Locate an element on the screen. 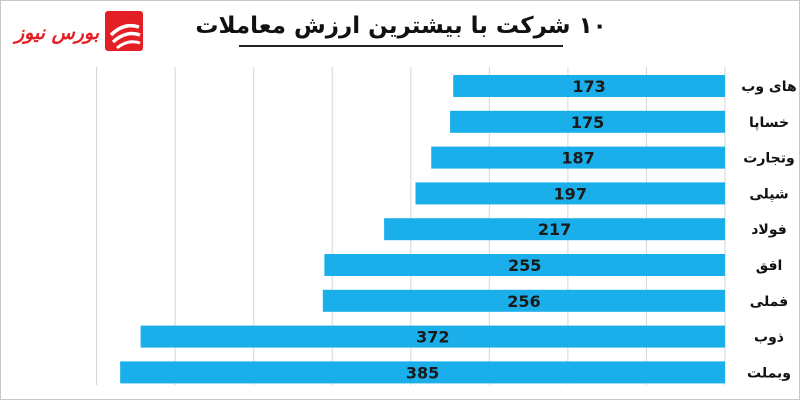  bar-value-label: 385 is located at coordinates (422, 372).